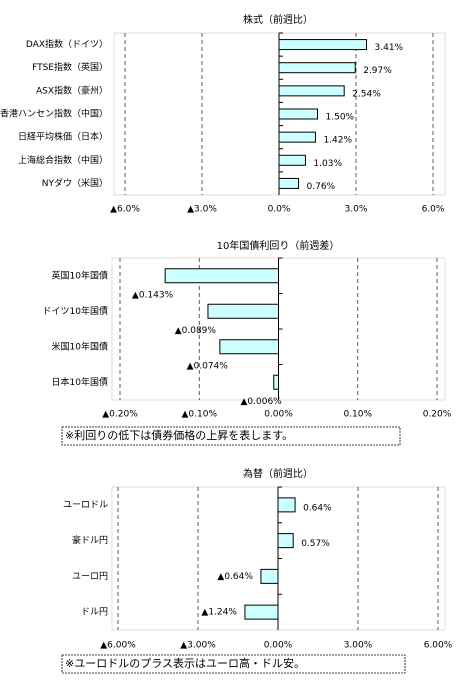  What do you see at coordinates (153, 295) in the screenshot?
I see `value-label: ▲0.143%` at bounding box center [153, 295].